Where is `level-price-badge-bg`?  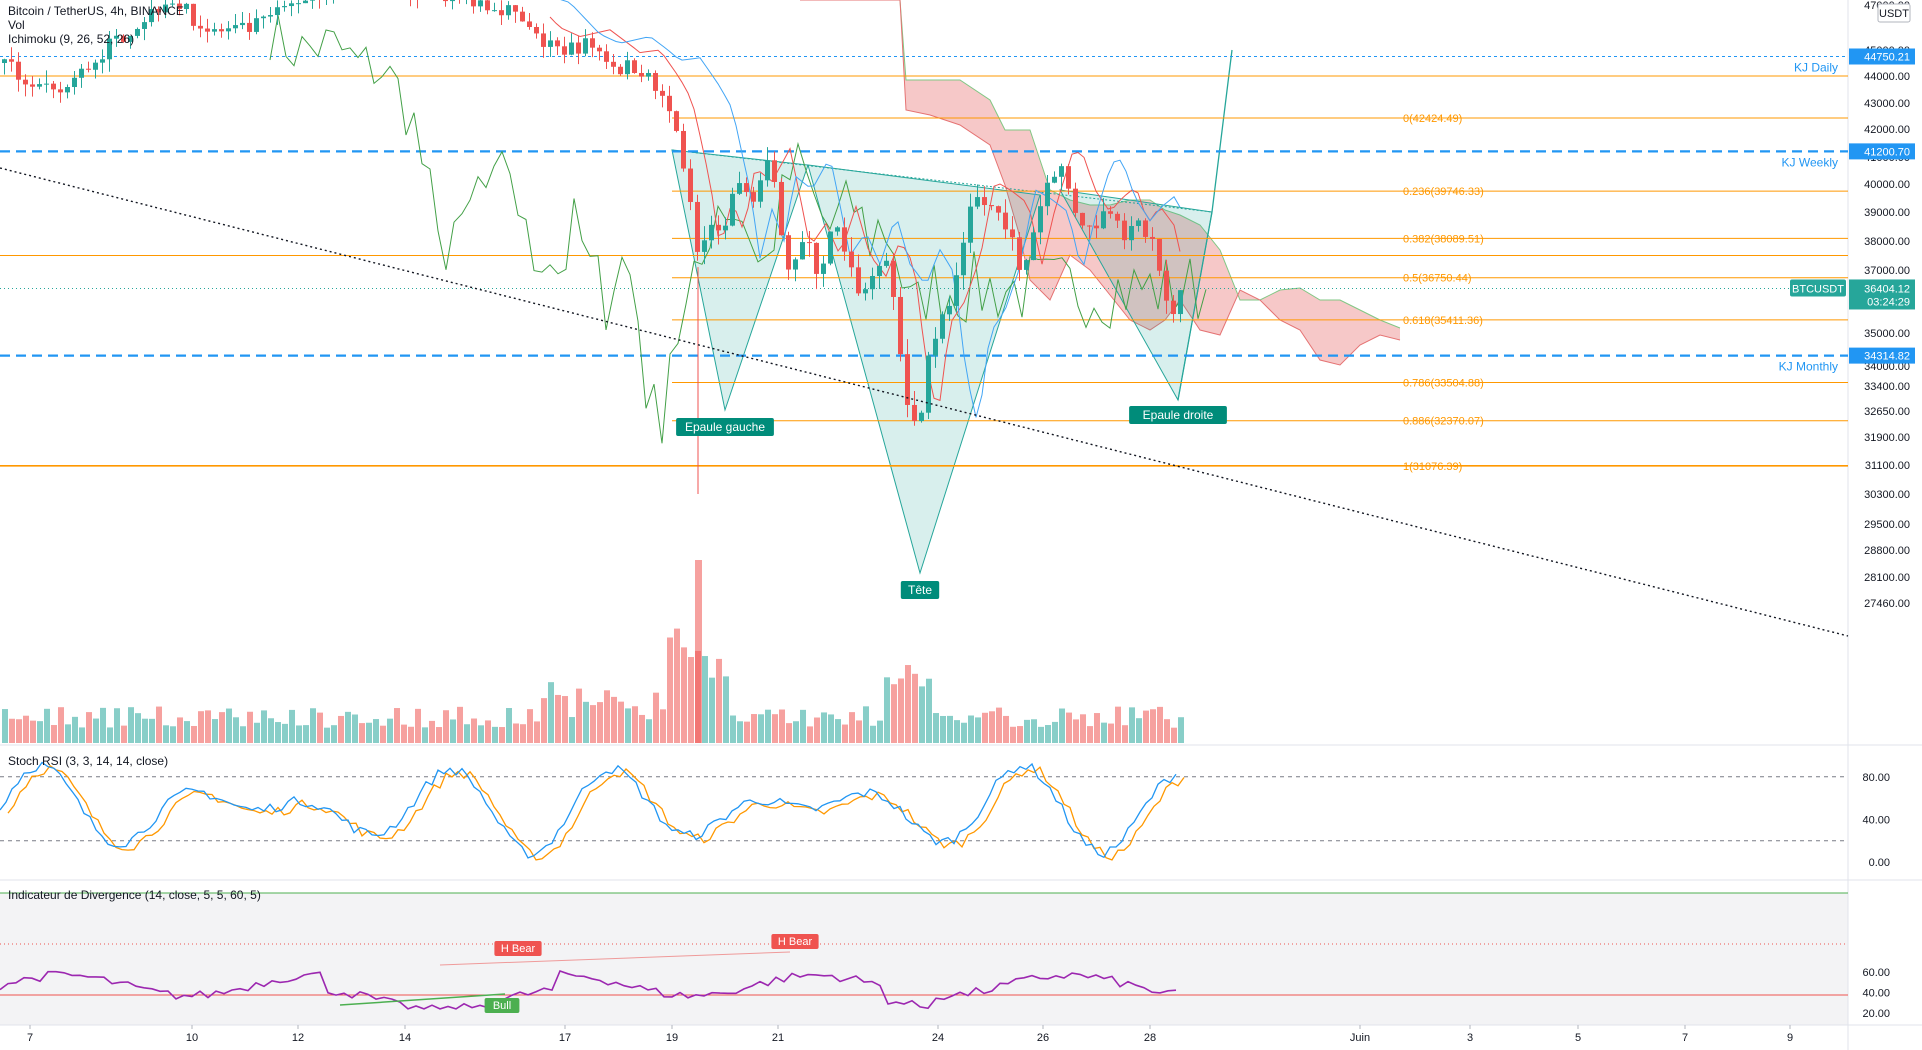 level-price-badge-bg is located at coordinates (1882, 56).